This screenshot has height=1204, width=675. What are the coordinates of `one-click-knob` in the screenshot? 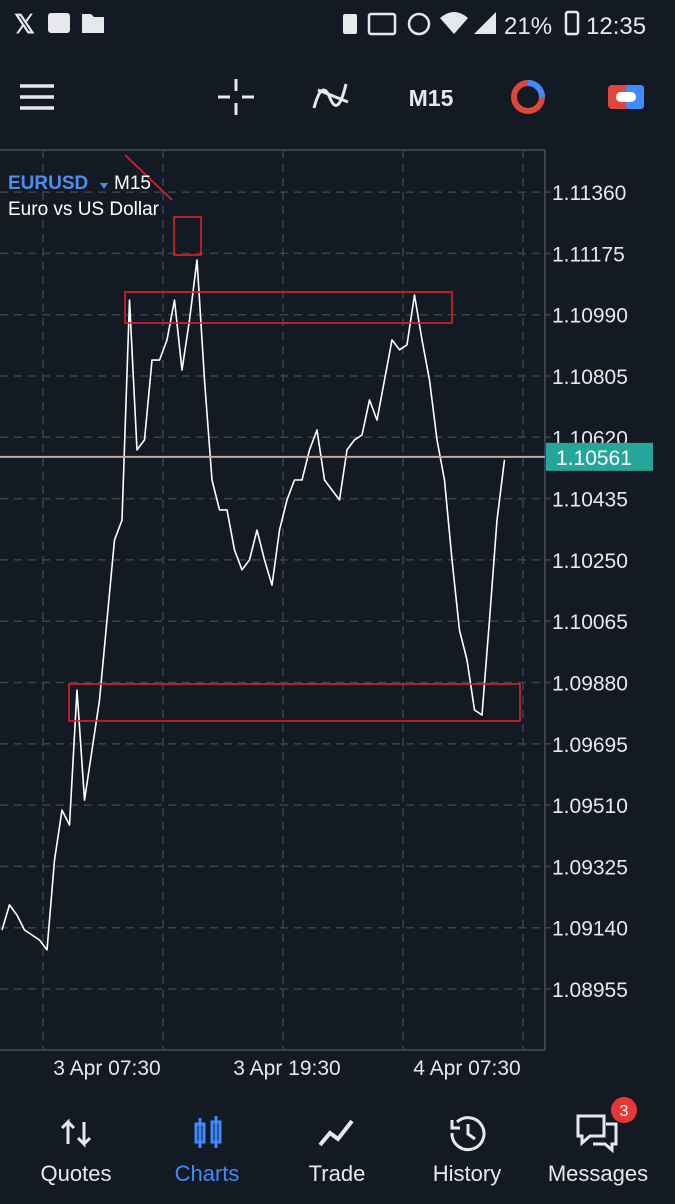 It's located at (626, 97).